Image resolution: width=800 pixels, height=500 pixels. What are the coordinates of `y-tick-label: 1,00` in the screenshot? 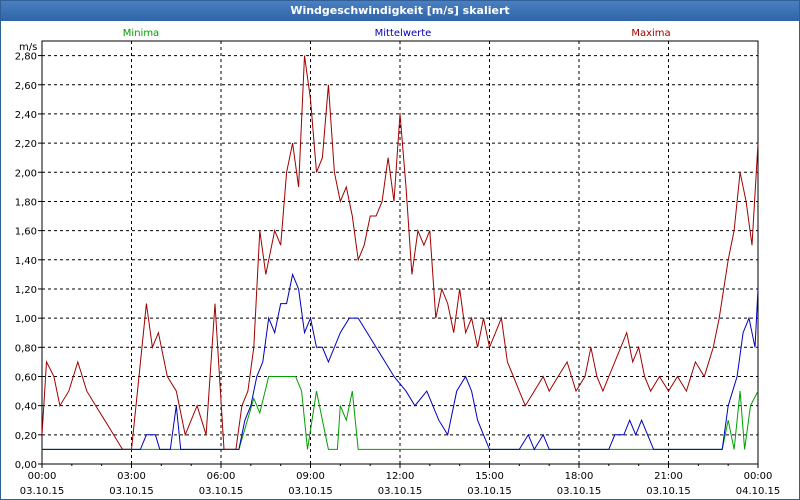 It's located at (26, 319).